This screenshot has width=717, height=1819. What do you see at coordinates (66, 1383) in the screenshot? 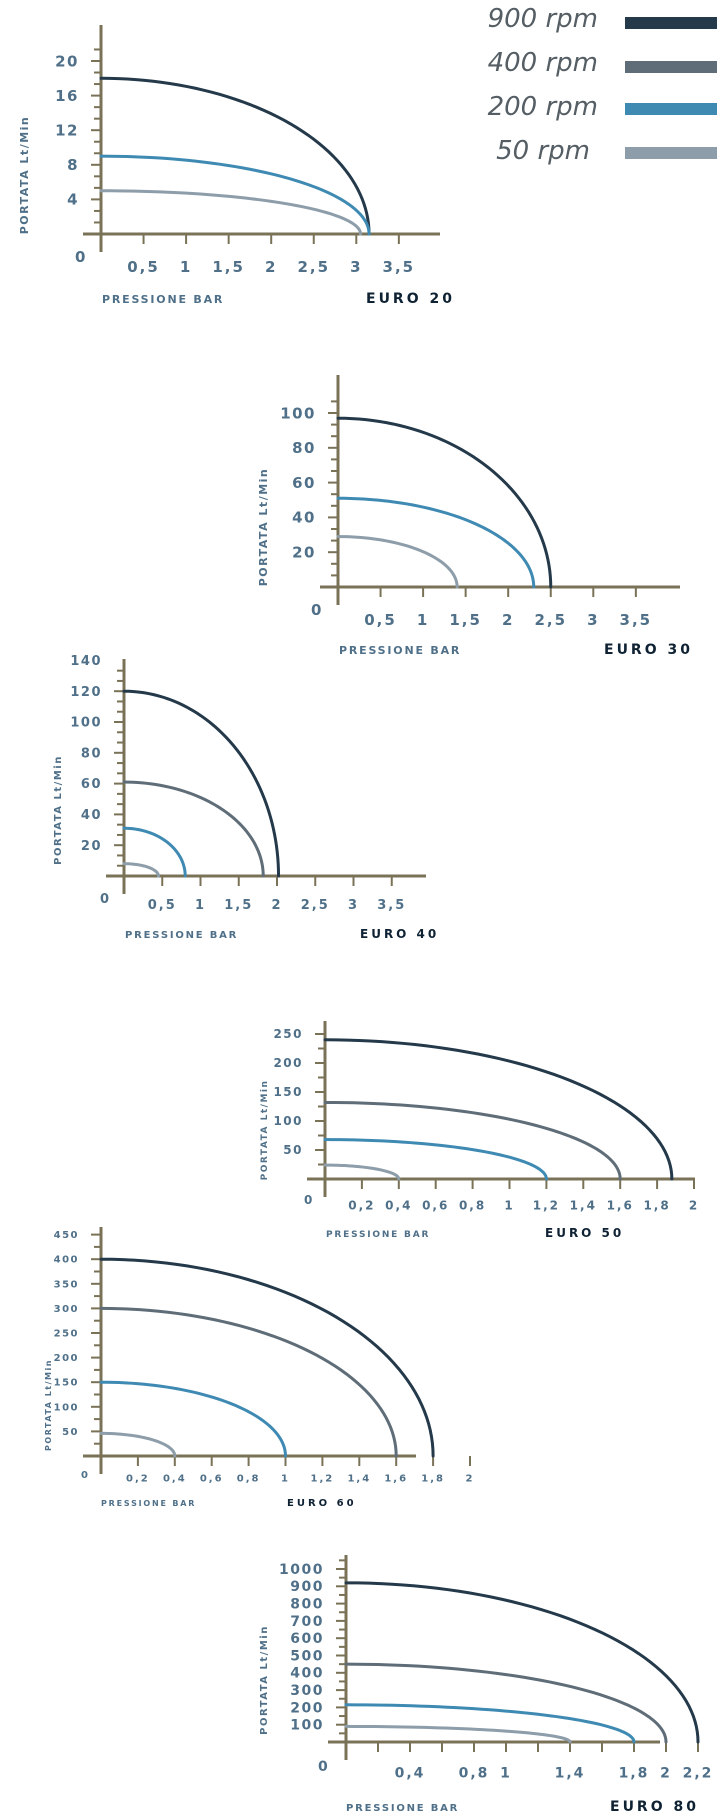
I see `y-tick-label: 150` at bounding box center [66, 1383].